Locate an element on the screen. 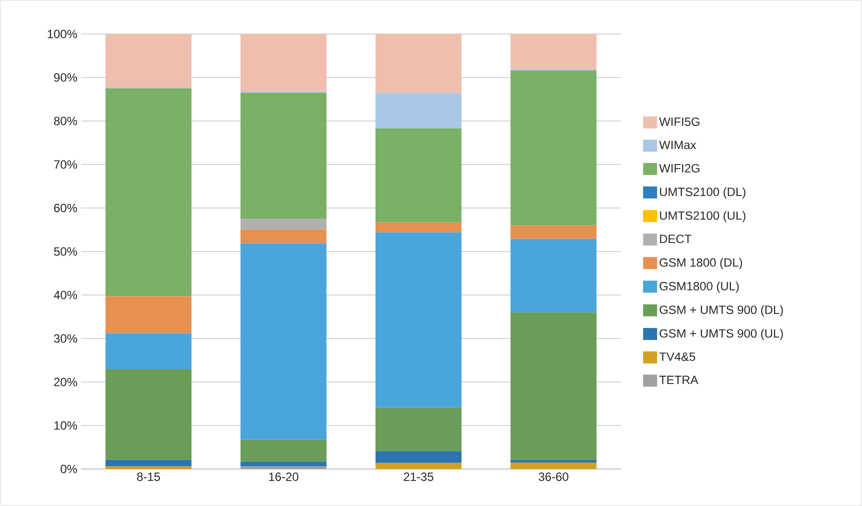  x-tick-label: 16-20 is located at coordinates (283, 476).